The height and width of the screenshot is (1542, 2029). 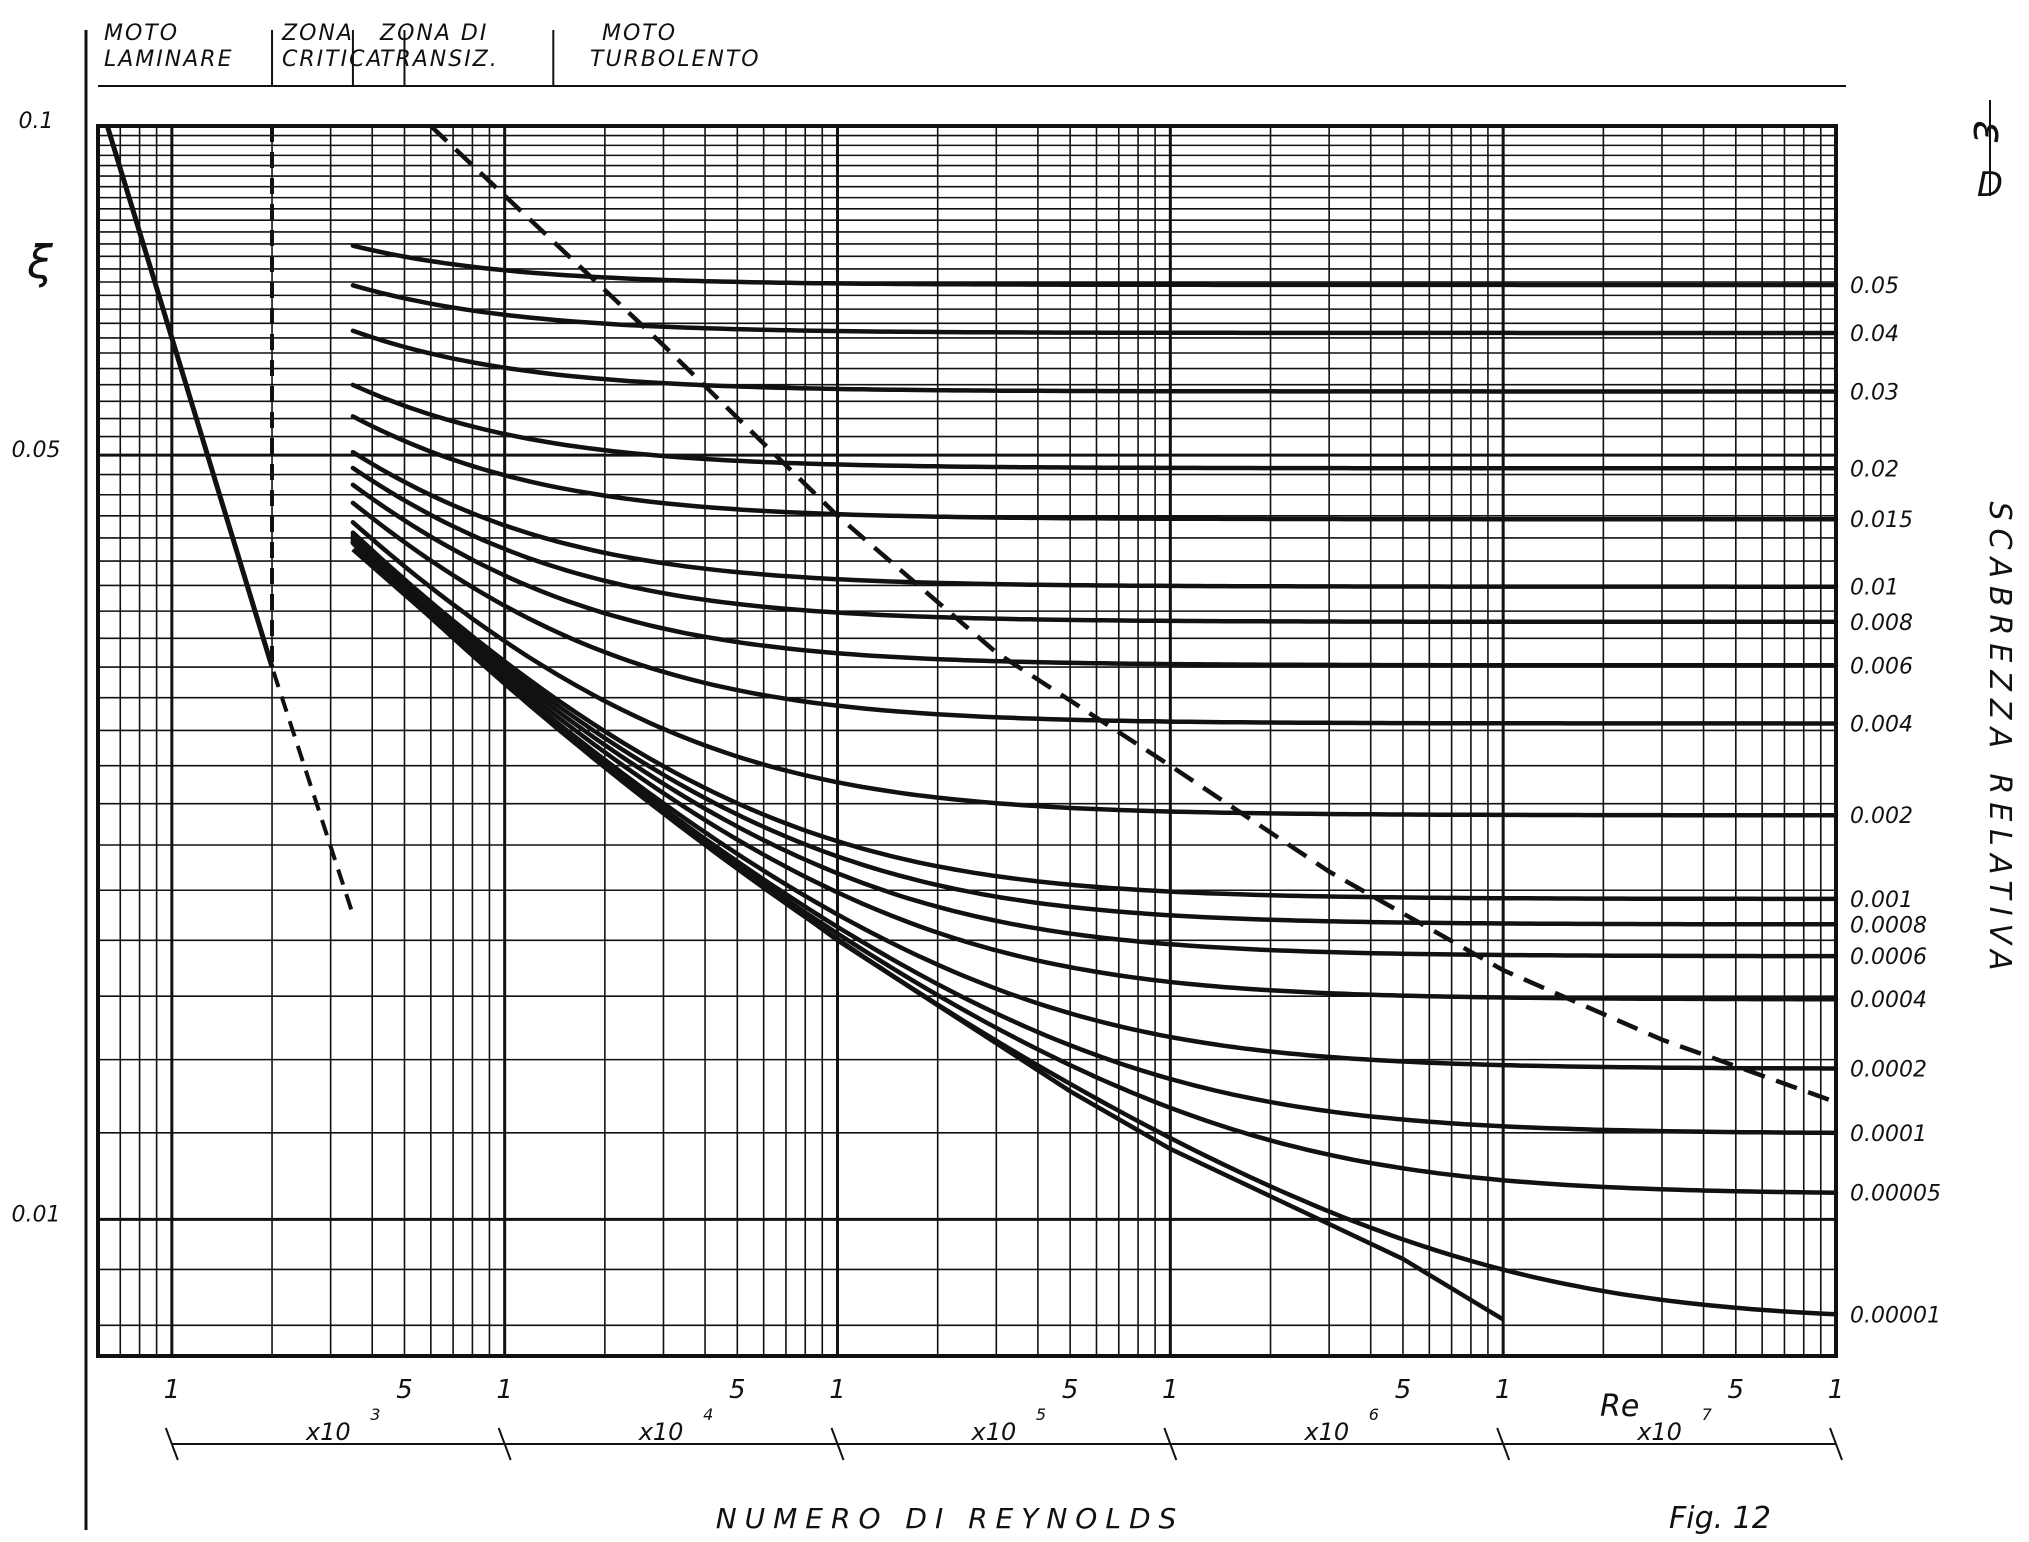 I want to click on roughness-label: 0.006, so click(x=1881, y=666).